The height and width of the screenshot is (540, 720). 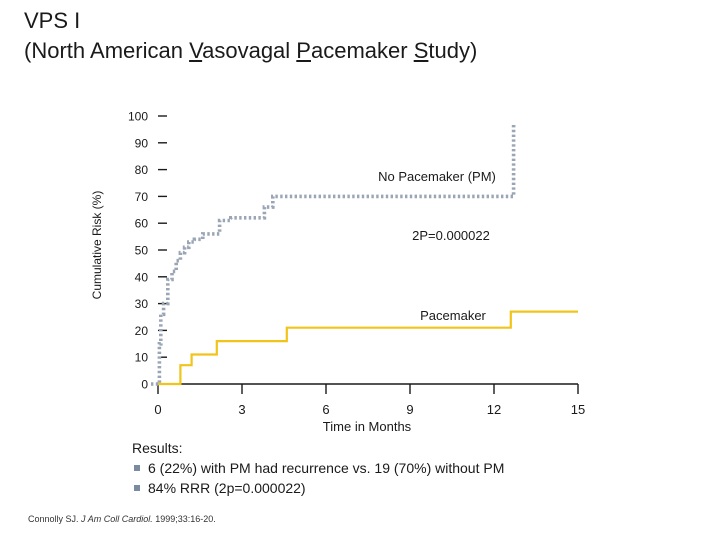 What do you see at coordinates (53, 519) in the screenshot?
I see `citation-authors: Connolly SJ.` at bounding box center [53, 519].